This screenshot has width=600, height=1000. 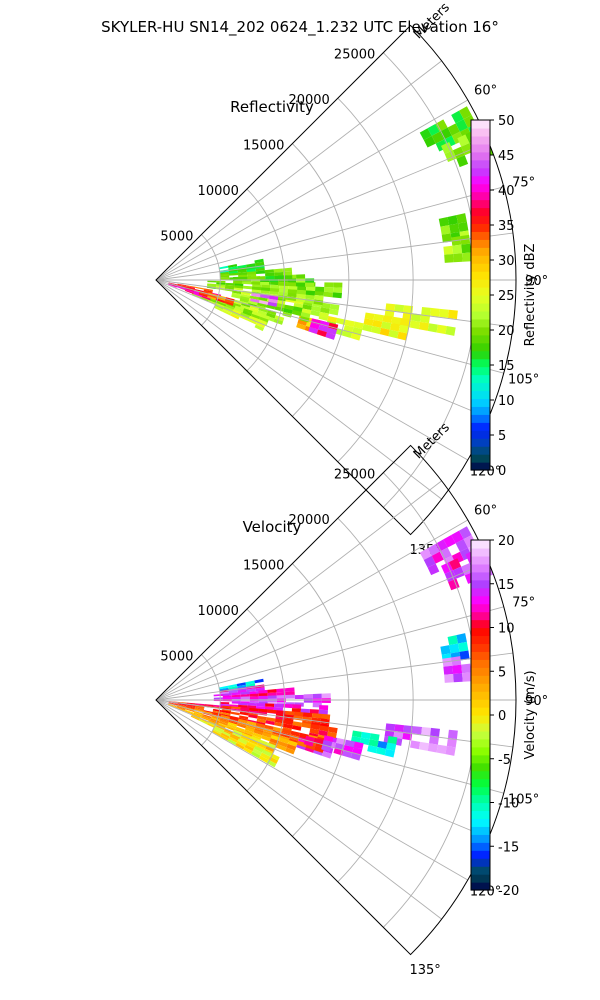 What do you see at coordinates (354, 55) in the screenshot?
I see `range-tick-label: 25000` at bounding box center [354, 55].